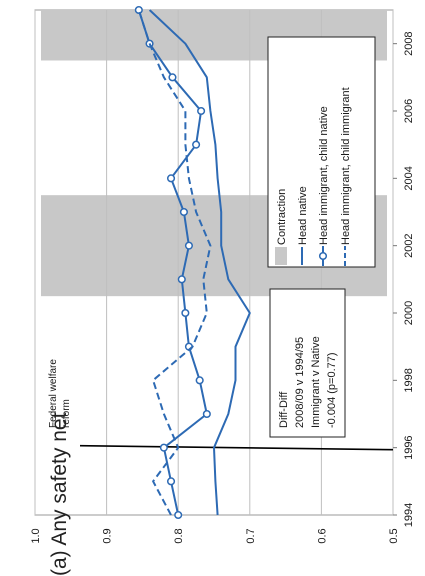  What do you see at coordinates (36, 535) in the screenshot?
I see `value-tick-label: 1.0` at bounding box center [36, 535].